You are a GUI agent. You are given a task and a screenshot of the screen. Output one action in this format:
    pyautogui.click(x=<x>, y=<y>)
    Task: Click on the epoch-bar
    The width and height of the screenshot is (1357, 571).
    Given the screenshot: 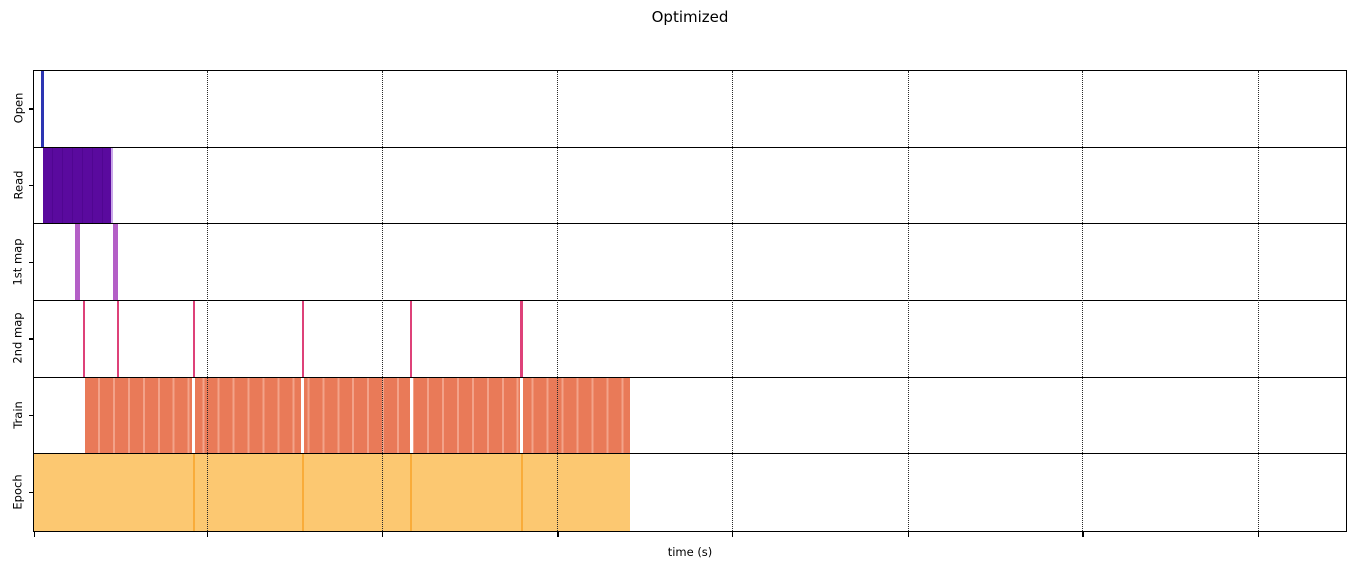 What is the action you would take?
    pyautogui.click(x=332, y=492)
    